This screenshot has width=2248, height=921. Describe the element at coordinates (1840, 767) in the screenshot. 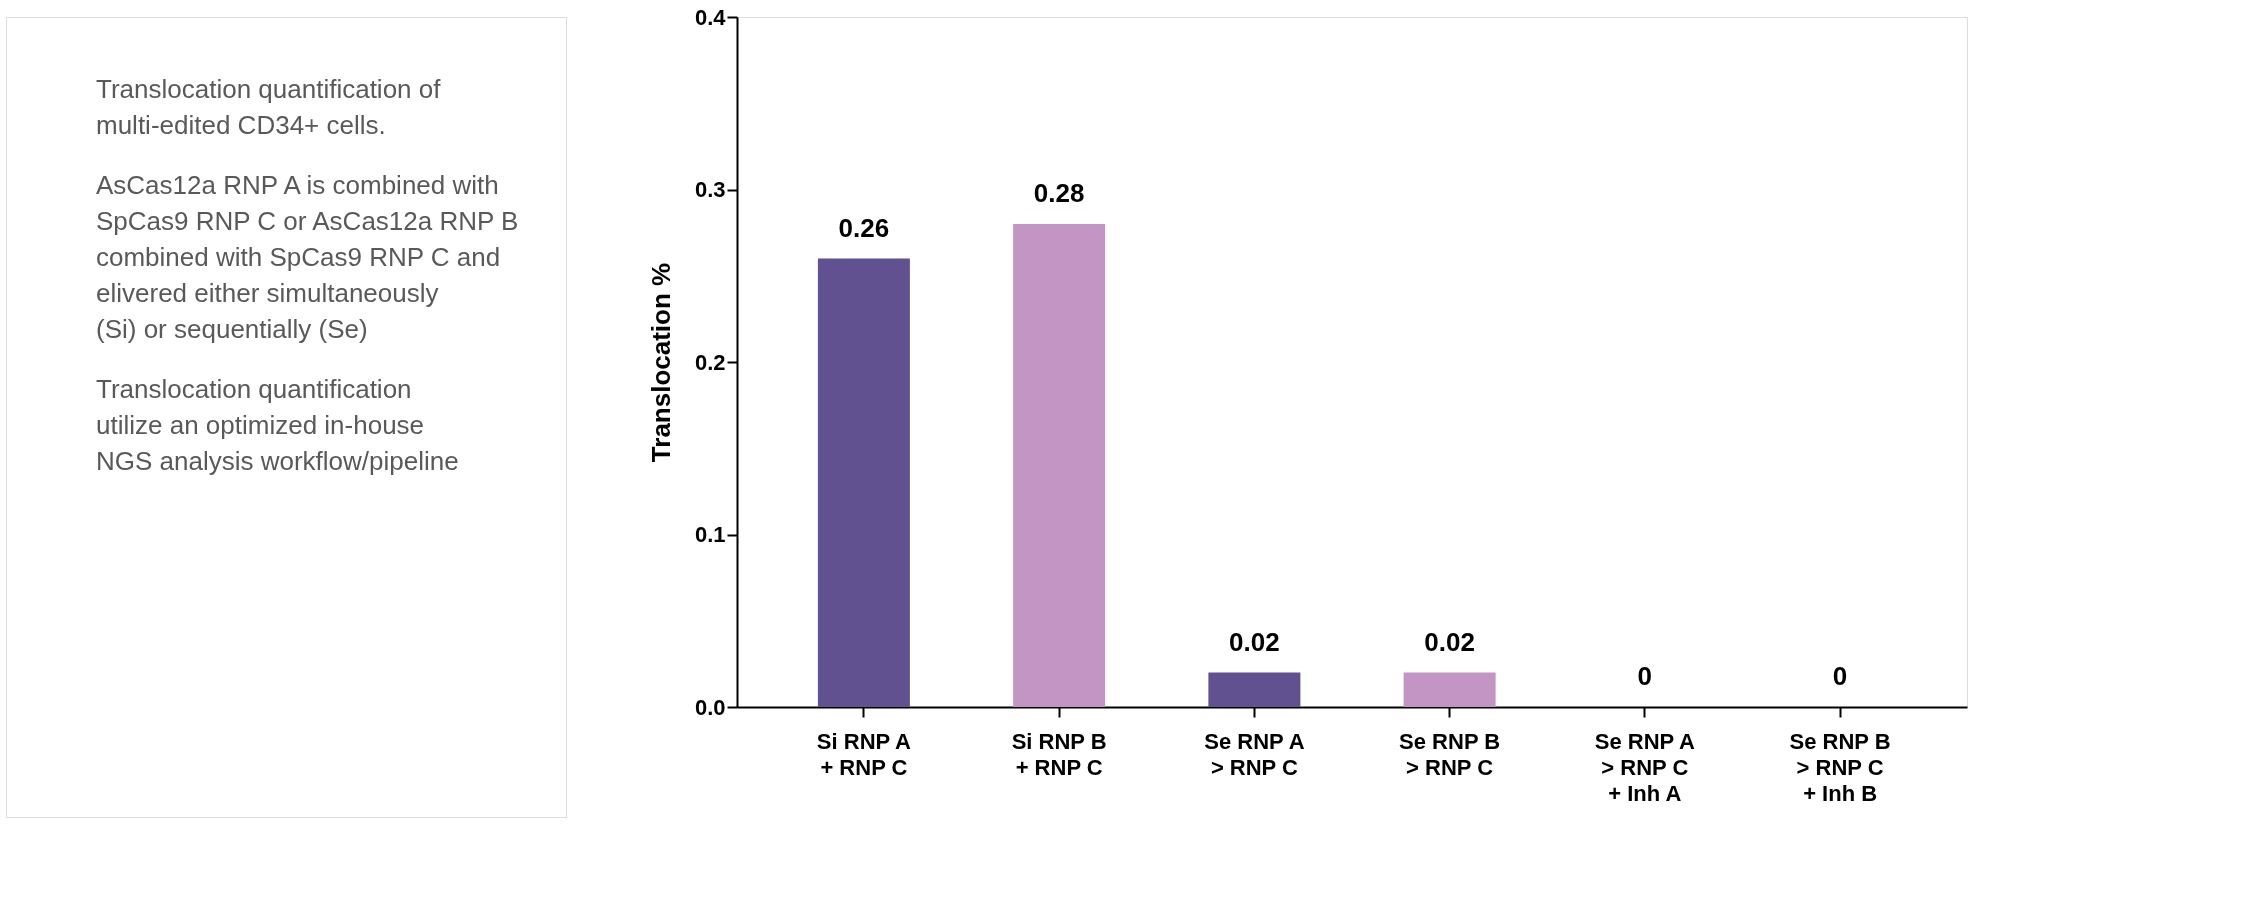

I see `x-tick-label: Se RNP B > RNP C + Inh B` at that location.